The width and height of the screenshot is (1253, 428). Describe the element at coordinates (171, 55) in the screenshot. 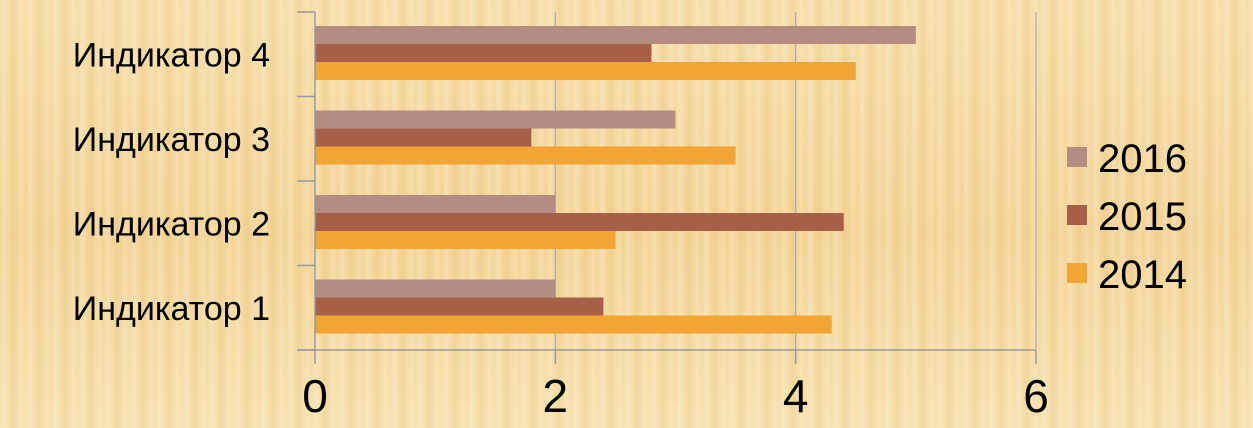

I see `category-label: Индикатор 4` at that location.